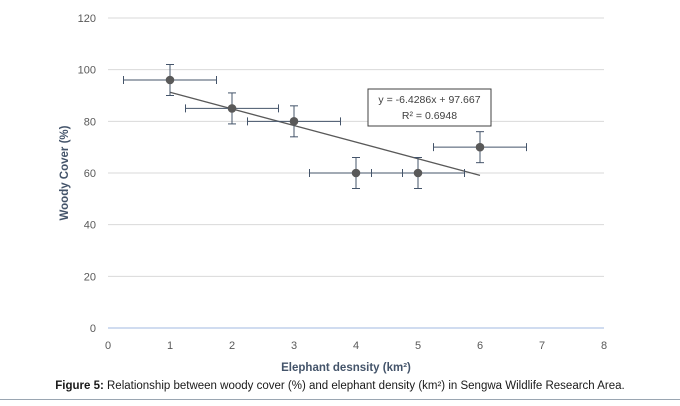 This screenshot has width=680, height=406. I want to click on x-tick-label: 5, so click(418, 346).